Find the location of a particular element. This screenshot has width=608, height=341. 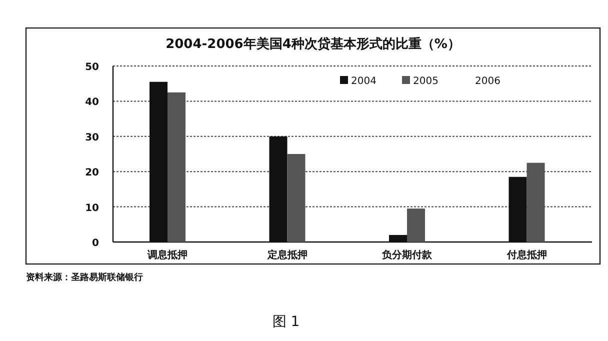

y-tick-label: 20 is located at coordinates (92, 173).